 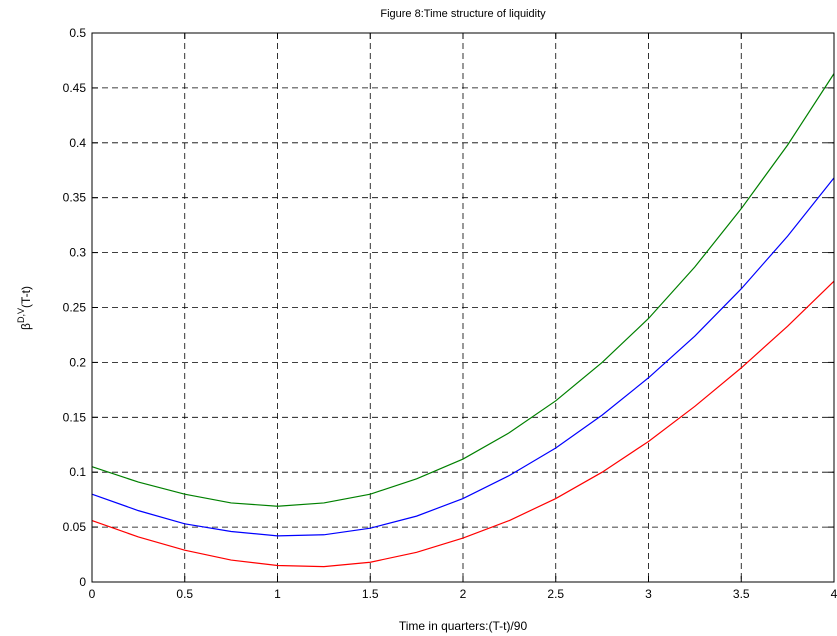 I want to click on y-tick-label: 0, so click(x=82, y=582).